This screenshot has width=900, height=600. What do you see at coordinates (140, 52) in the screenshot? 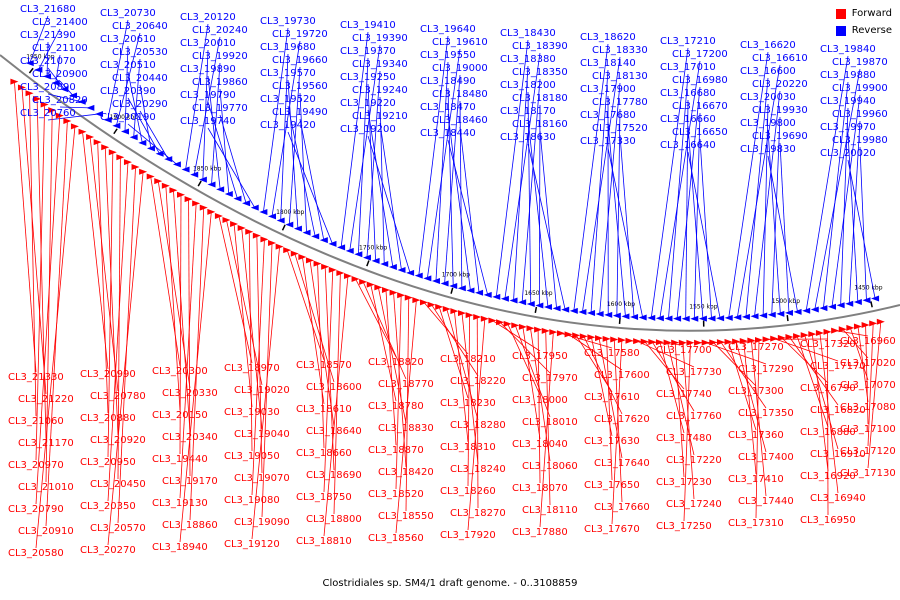
I see `reverse-feature-label: CL3_20530` at bounding box center [140, 52].